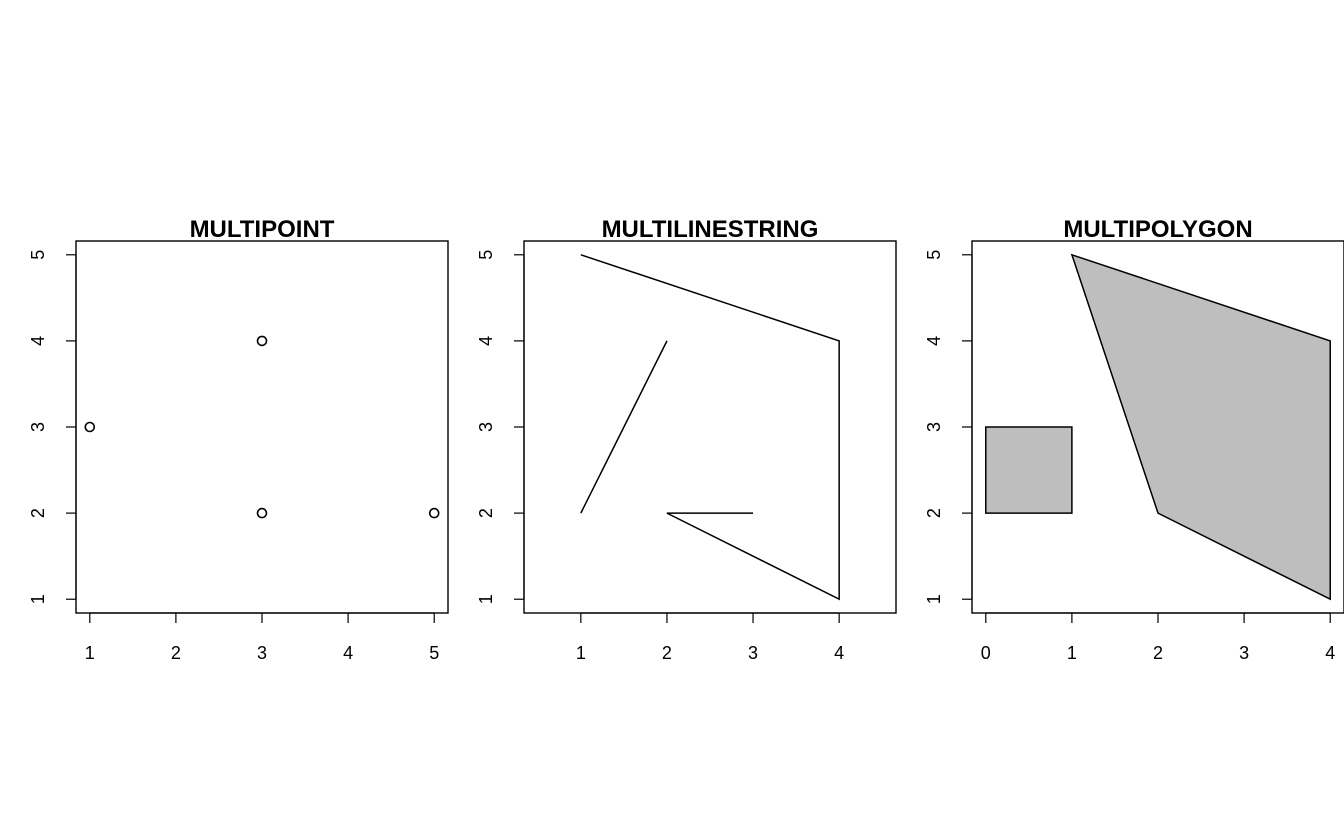 The width and height of the screenshot is (1344, 830). I want to click on multilinestring-plot-frame, so click(710, 427).